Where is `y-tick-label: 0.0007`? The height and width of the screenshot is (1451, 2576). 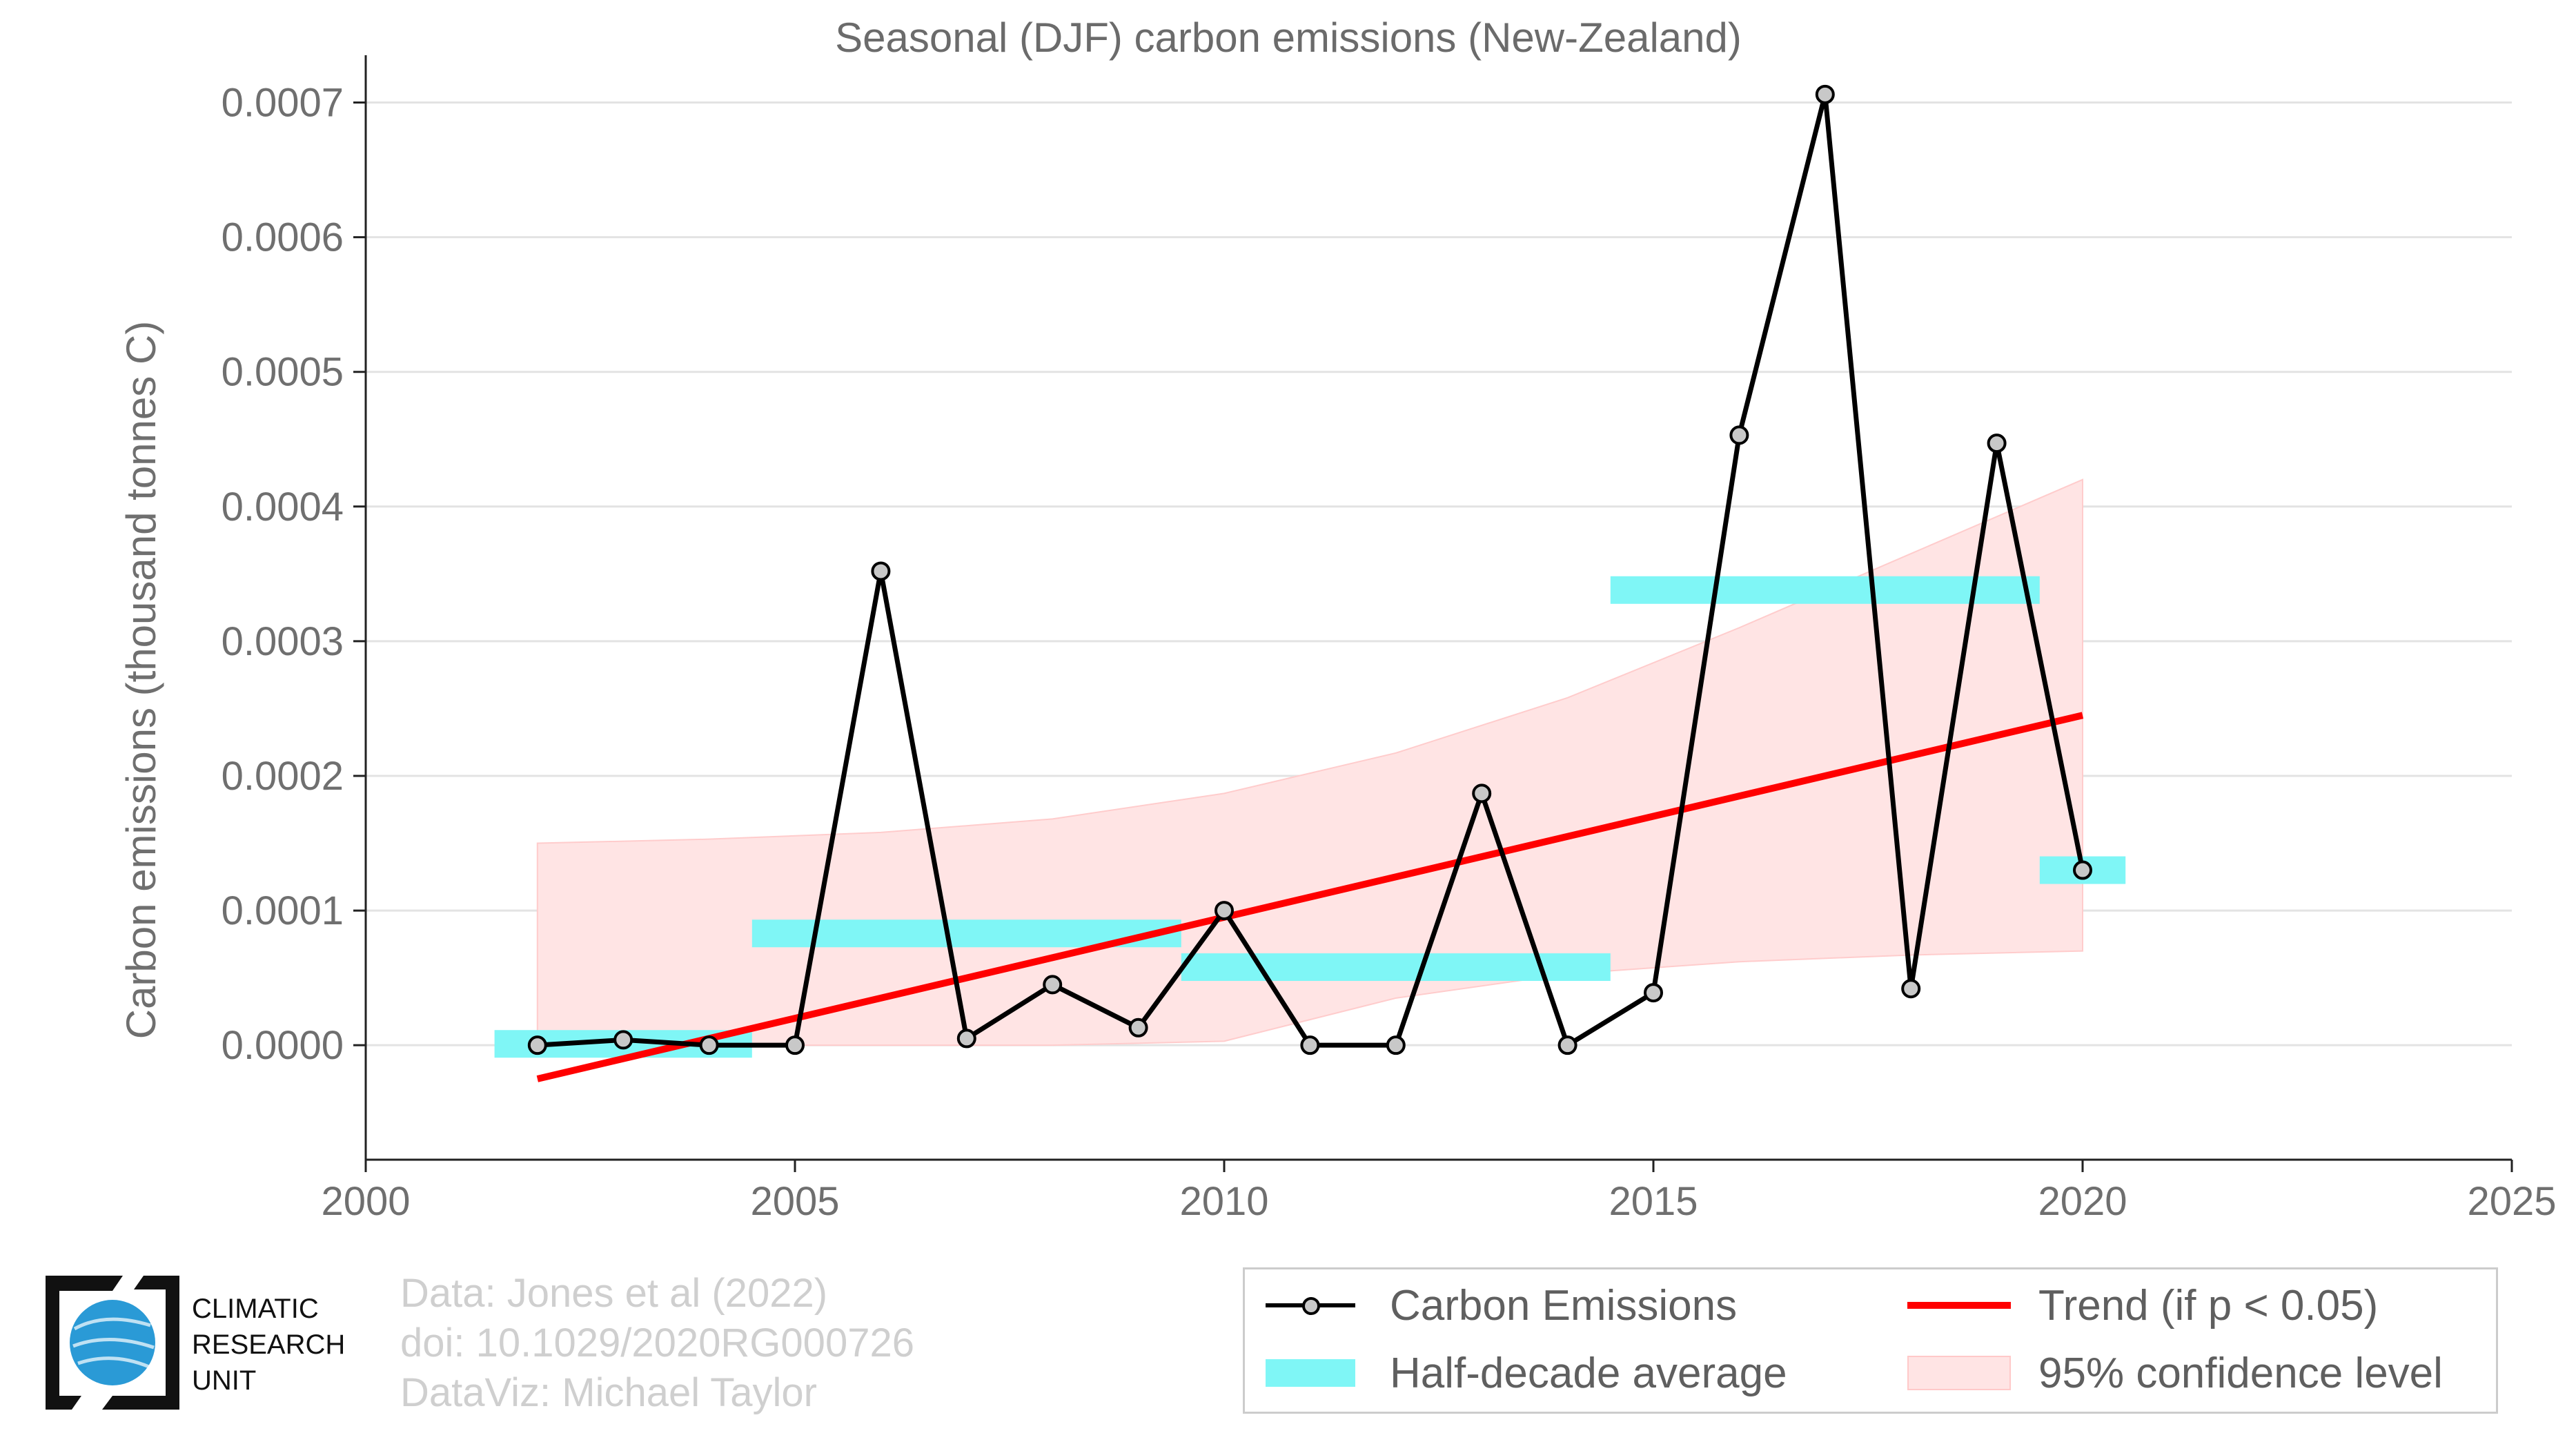 y-tick-label: 0.0007 is located at coordinates (283, 104).